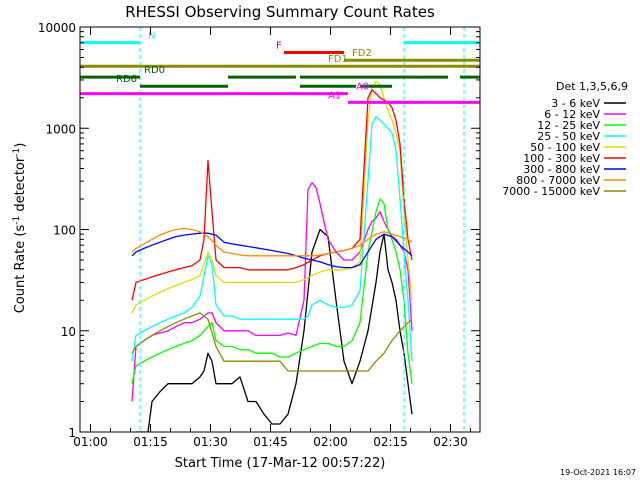  I want to click on y-axis-title-mid: detector, so click(20, 186).